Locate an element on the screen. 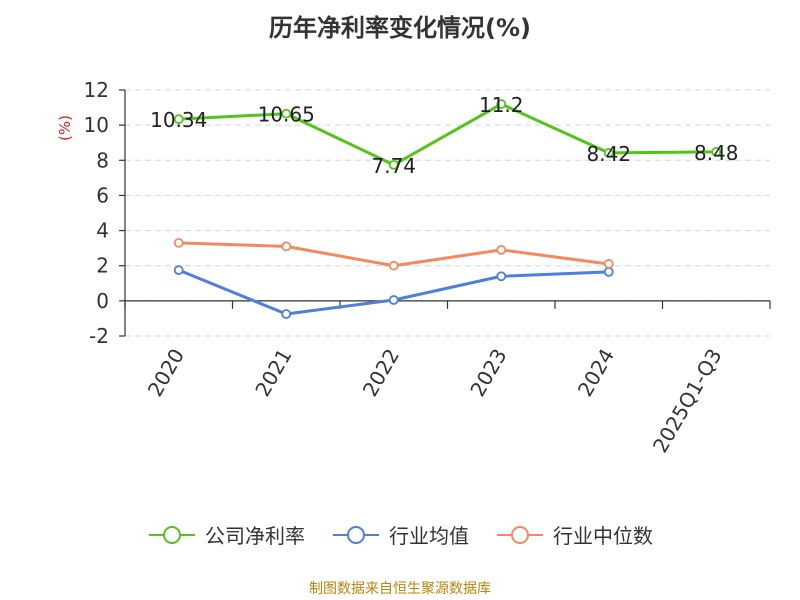 The width and height of the screenshot is (800, 600). legend: 公司净利率 行业均值 行业中位数 is located at coordinates (400, 534).